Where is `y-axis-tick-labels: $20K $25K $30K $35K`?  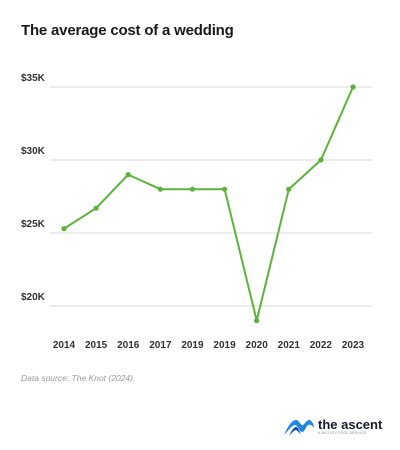
y-axis-tick-labels: $20K $25K $30K $35K is located at coordinates (33, 188).